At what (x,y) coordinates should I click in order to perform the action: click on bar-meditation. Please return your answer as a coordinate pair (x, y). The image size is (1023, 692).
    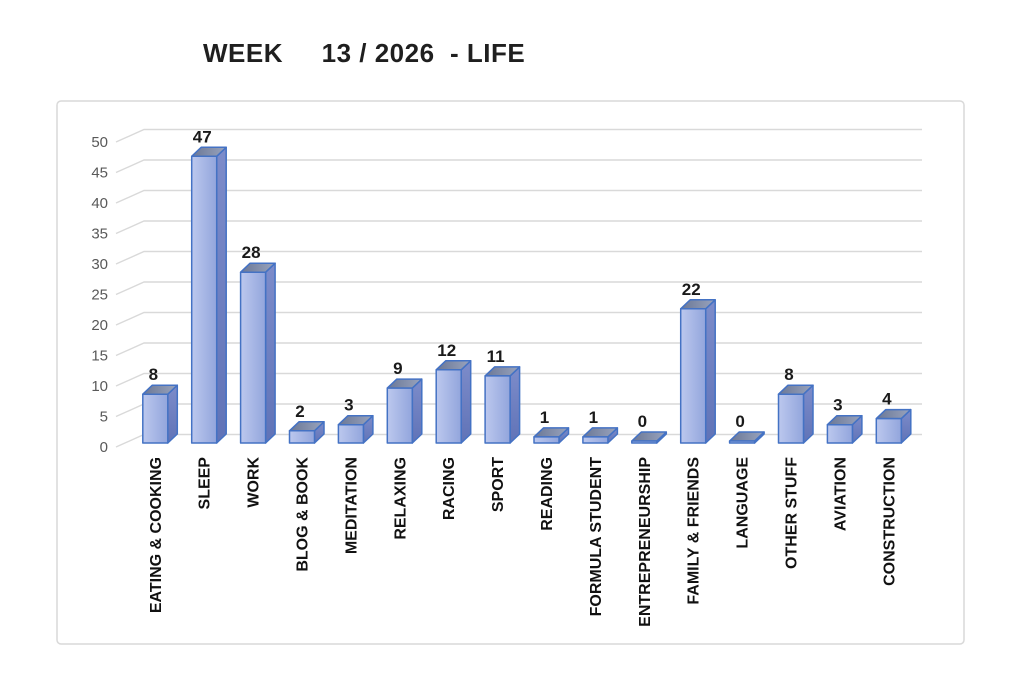
    Looking at the image, I should click on (355, 429).